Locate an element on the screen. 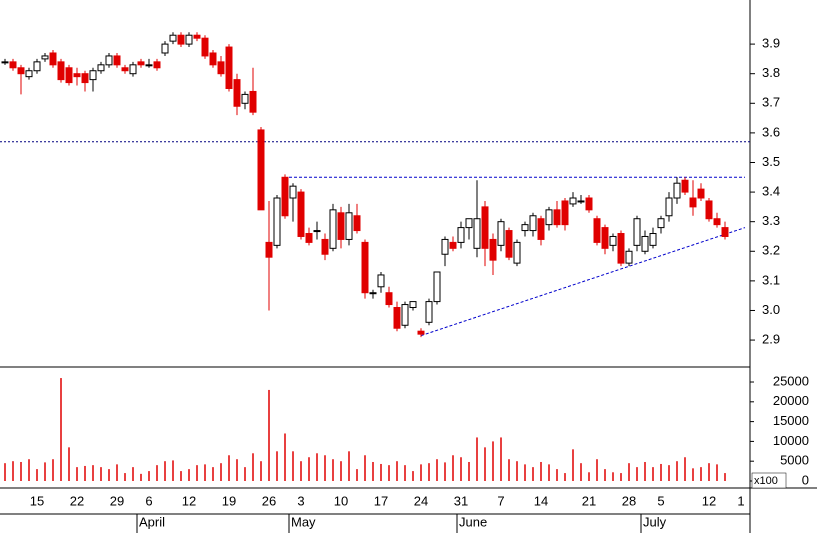 The height and width of the screenshot is (533, 817). x-tick-label: 3 is located at coordinates (300, 500).